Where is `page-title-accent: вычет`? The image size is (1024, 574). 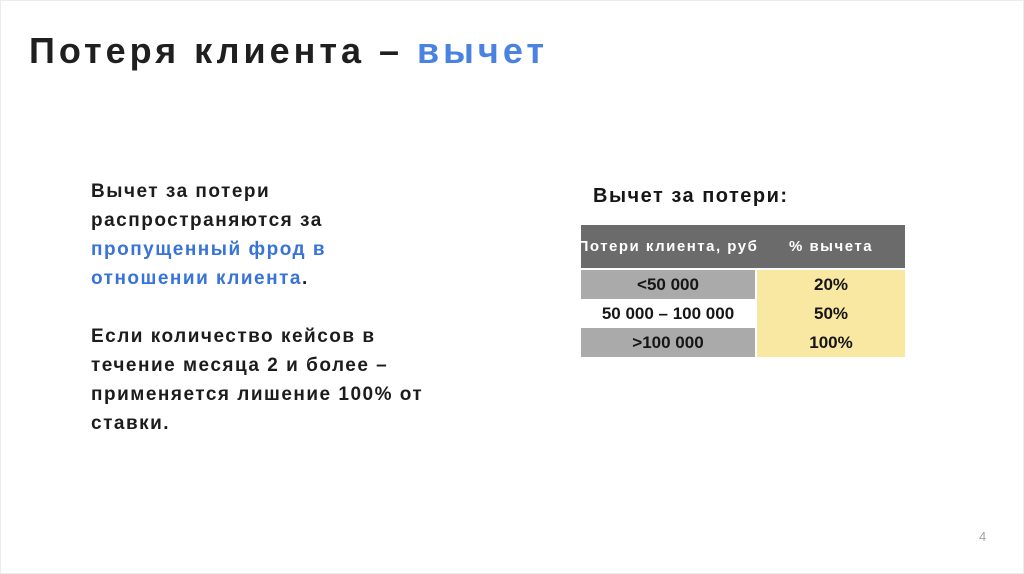 page-title-accent: вычет is located at coordinates (482, 50).